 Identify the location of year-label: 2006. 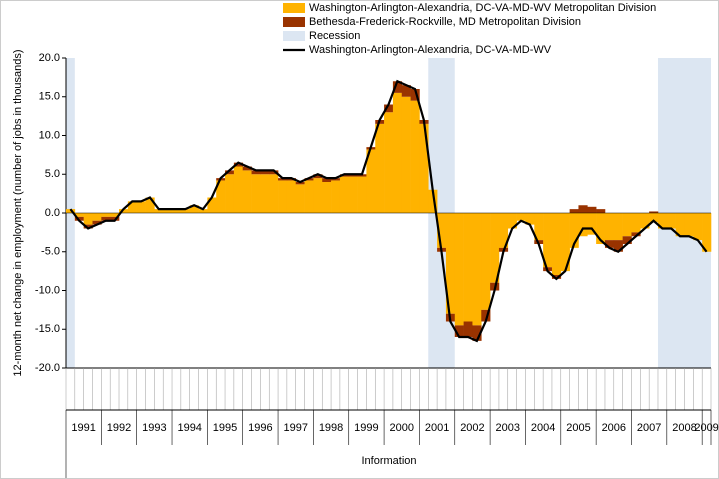
(614, 428).